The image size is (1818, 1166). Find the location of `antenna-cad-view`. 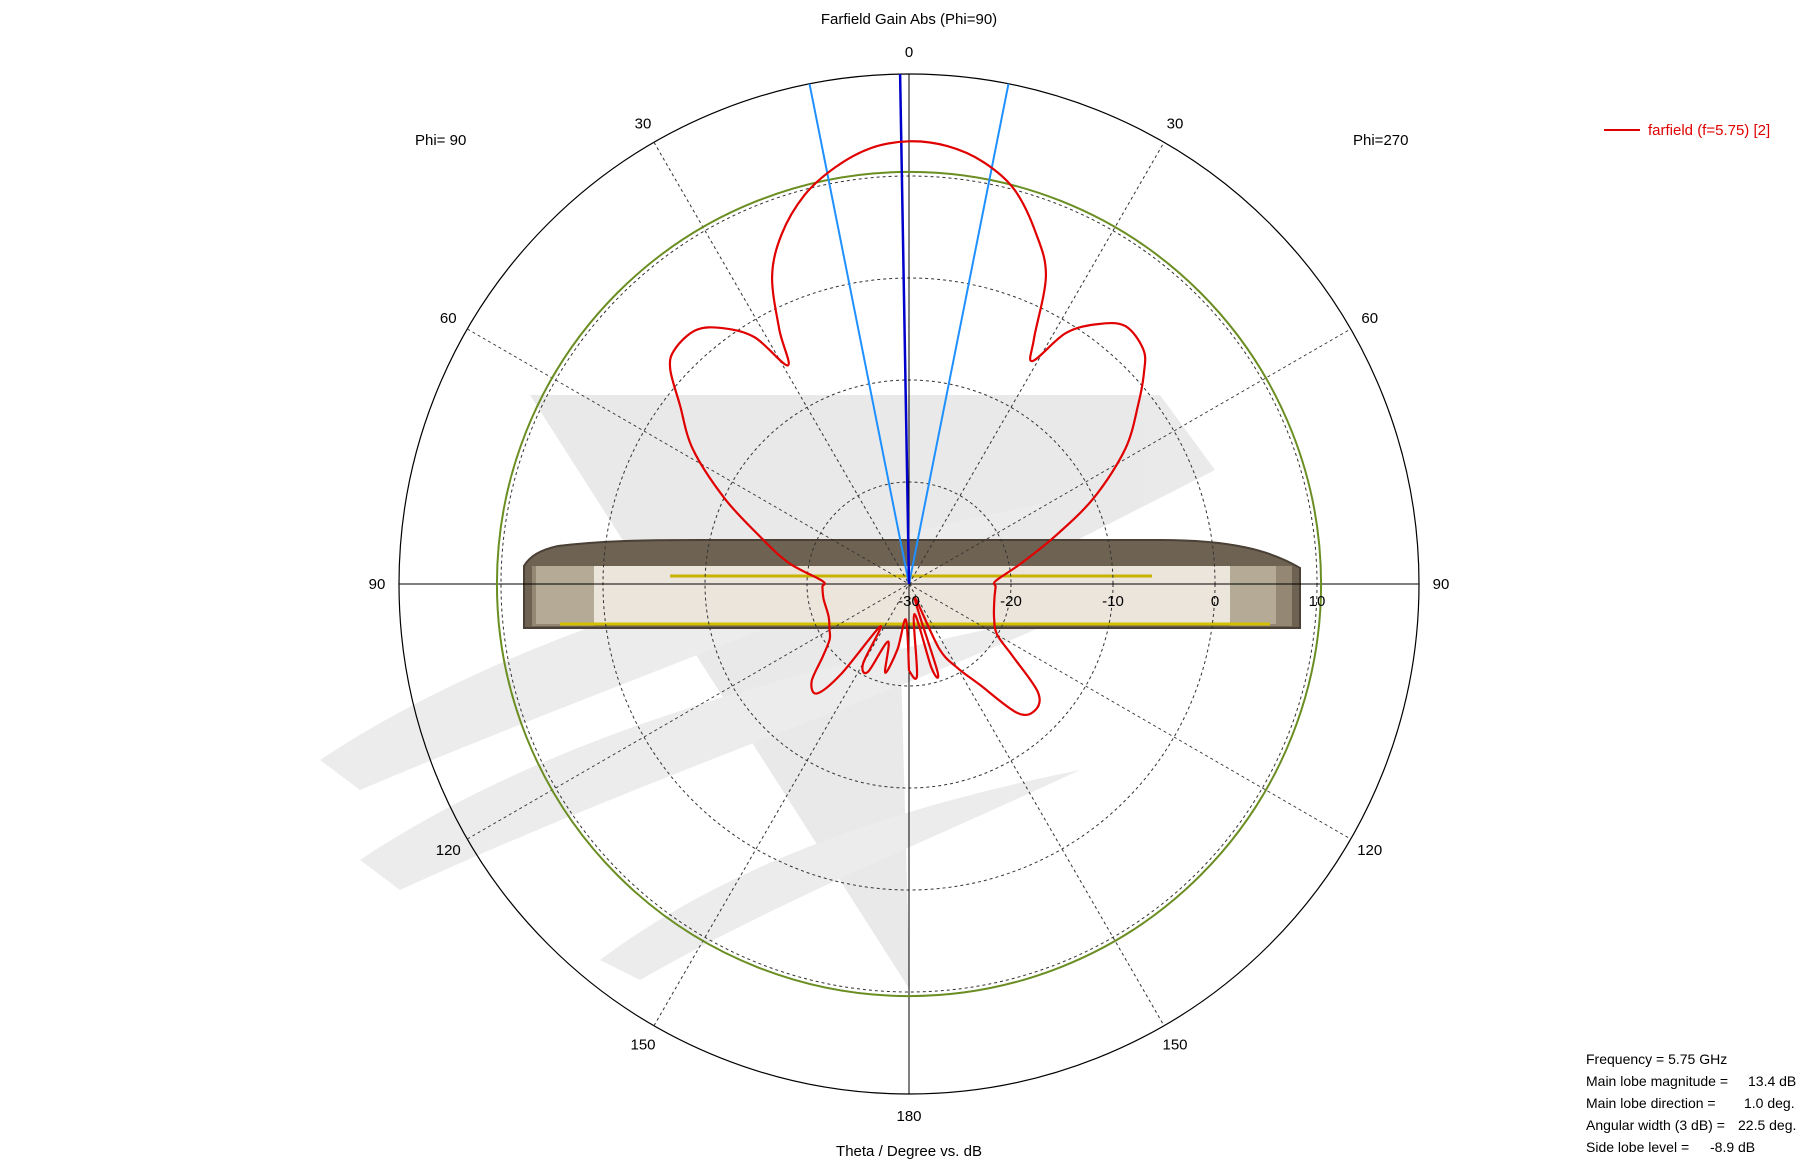

antenna-cad-view is located at coordinates (912, 584).